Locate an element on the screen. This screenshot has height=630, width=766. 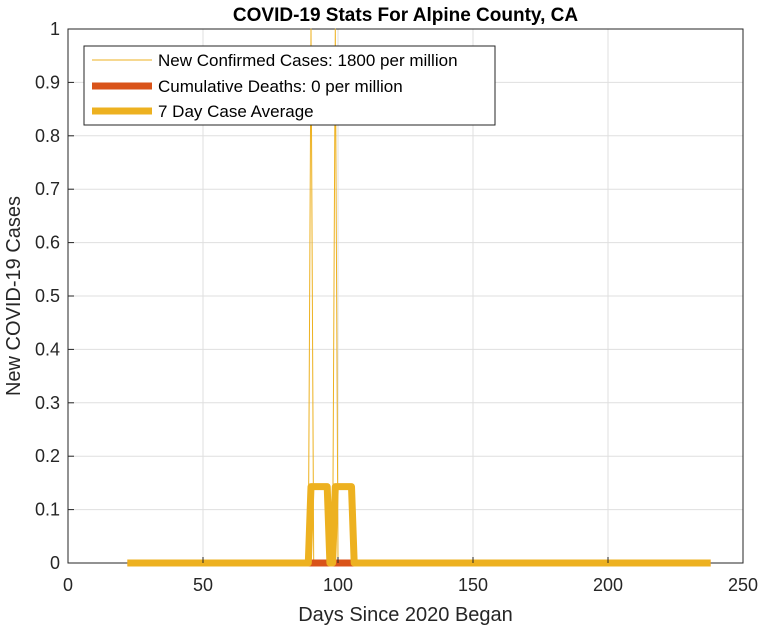
chart-title: COVID-19 Stats For Alpine County, CA is located at coordinates (405, 15).